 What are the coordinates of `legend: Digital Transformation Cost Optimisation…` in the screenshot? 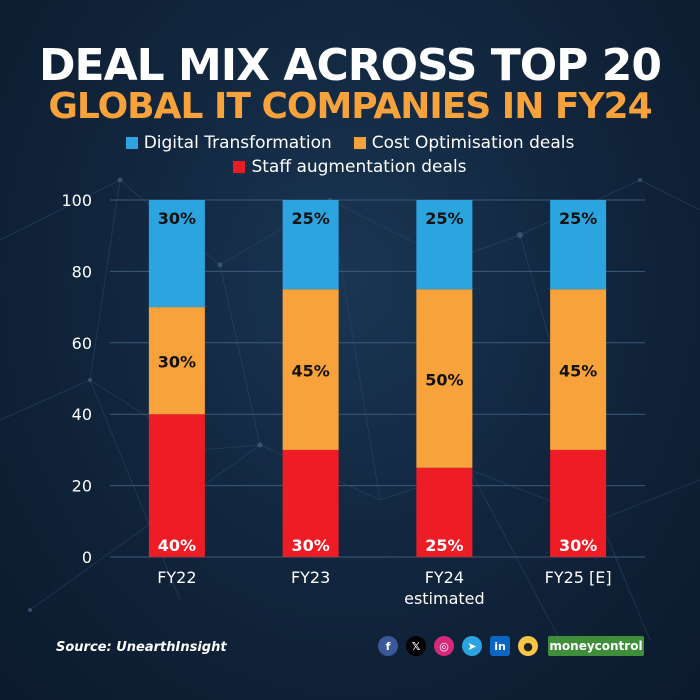 It's located at (350, 143).